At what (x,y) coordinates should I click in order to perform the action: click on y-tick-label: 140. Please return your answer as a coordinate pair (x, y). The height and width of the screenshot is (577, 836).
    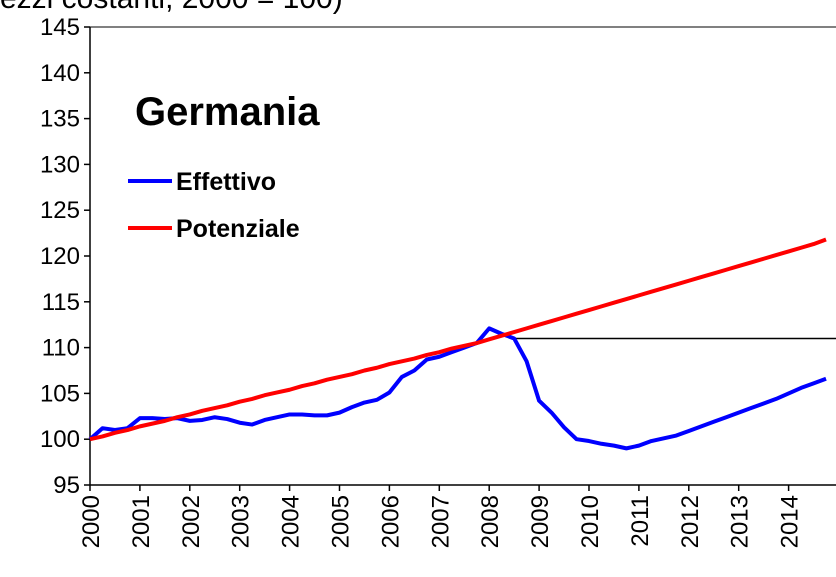
    Looking at the image, I should click on (60, 73).